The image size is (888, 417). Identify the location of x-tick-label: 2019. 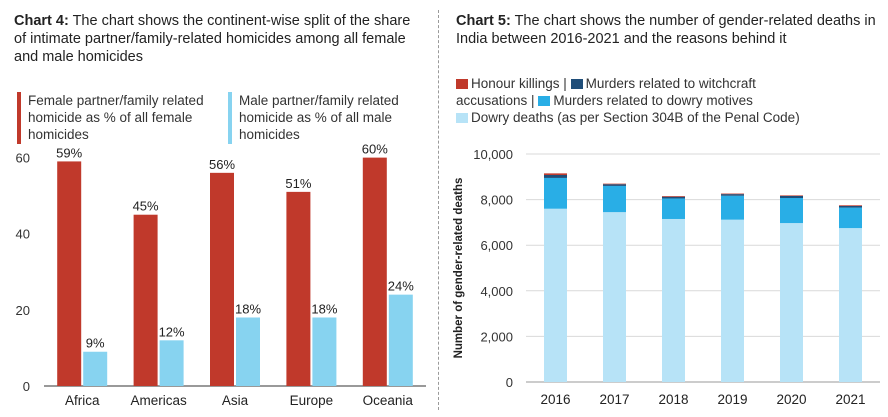
(732, 399).